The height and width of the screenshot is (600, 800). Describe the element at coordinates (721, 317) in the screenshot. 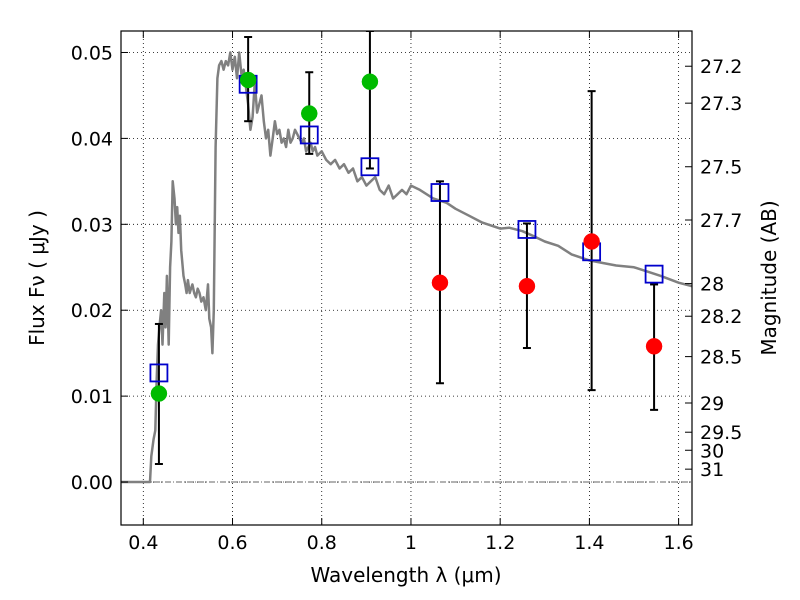

I see `right-tick-label: 28.2` at that location.